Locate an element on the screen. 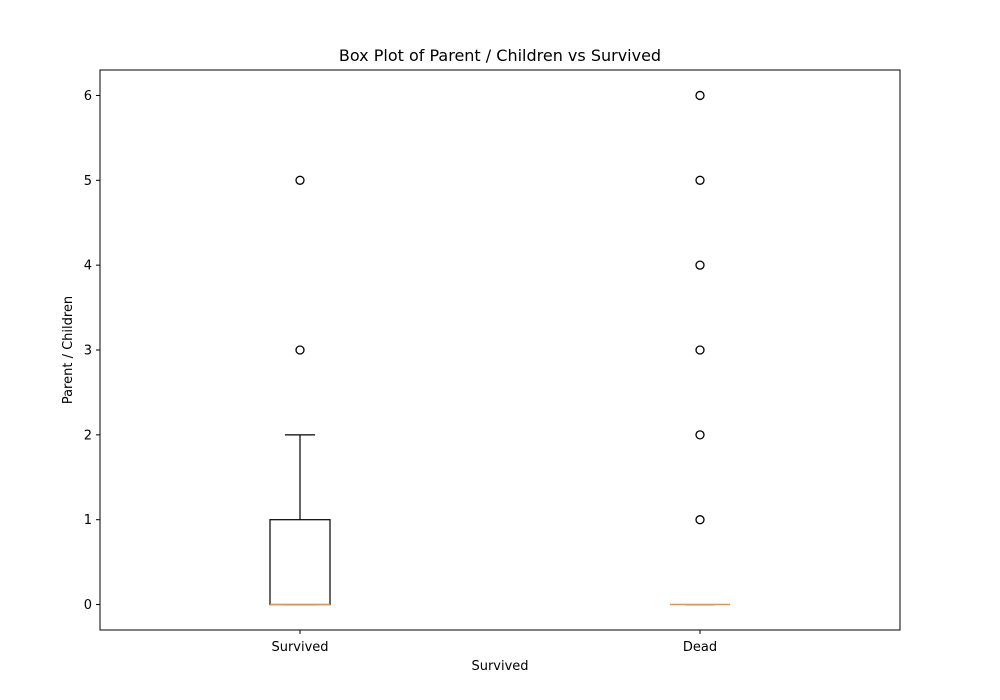 The image size is (1000, 700). y-tick-label: 3 is located at coordinates (88, 351).